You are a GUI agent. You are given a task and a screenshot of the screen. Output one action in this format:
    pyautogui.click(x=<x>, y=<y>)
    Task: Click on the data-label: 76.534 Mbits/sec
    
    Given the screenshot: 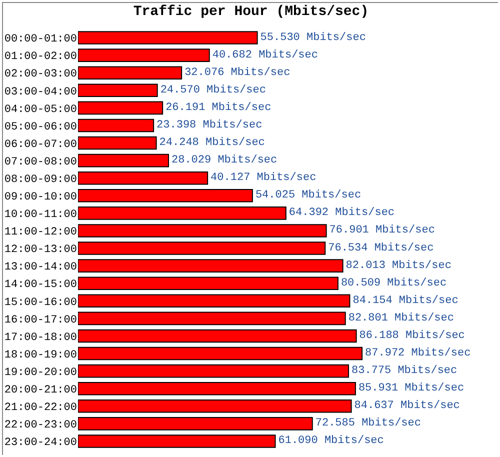 What is the action you would take?
    pyautogui.click(x=381, y=248)
    